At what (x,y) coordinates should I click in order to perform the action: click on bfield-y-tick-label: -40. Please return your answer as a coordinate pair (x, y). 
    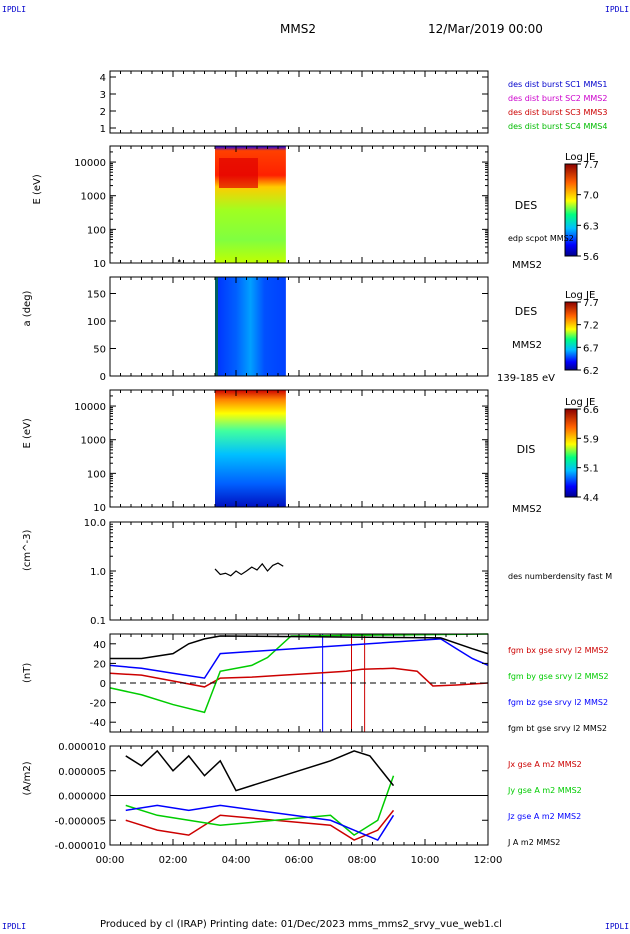
    Looking at the image, I should click on (98, 723).